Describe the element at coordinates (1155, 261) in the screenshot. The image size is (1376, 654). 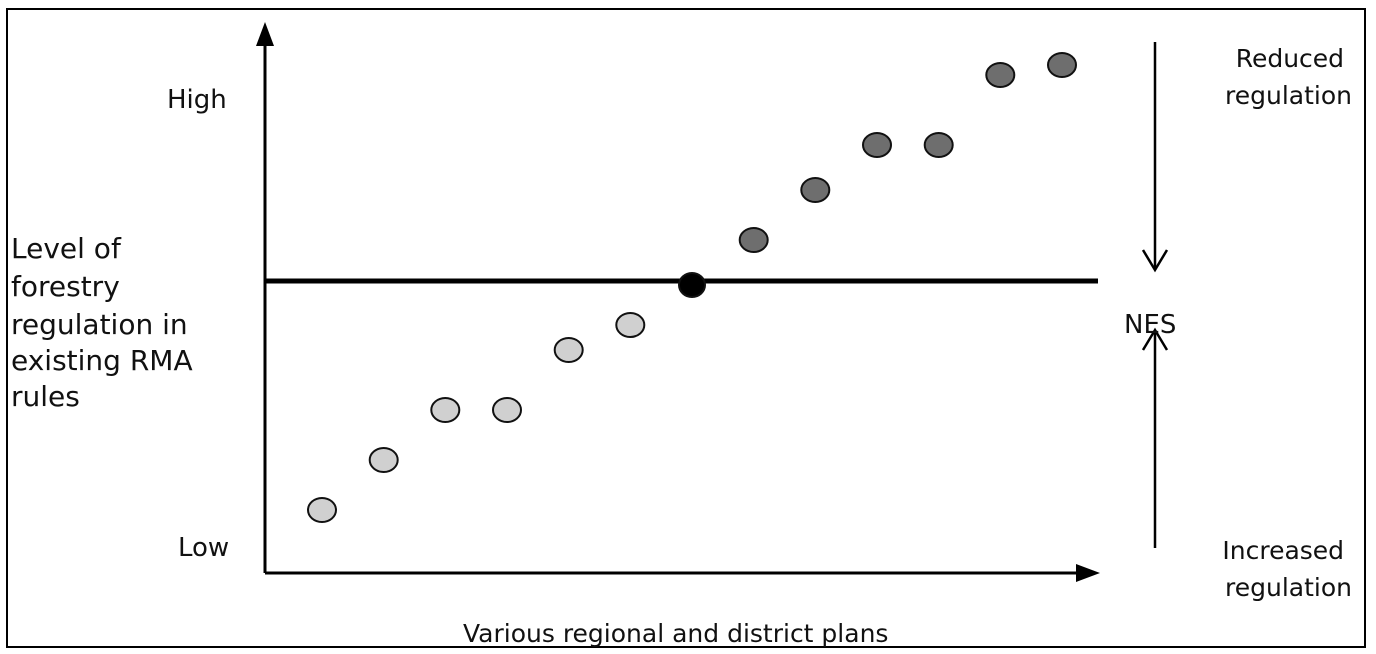
I see `reduced-regulation-arrowhead` at that location.